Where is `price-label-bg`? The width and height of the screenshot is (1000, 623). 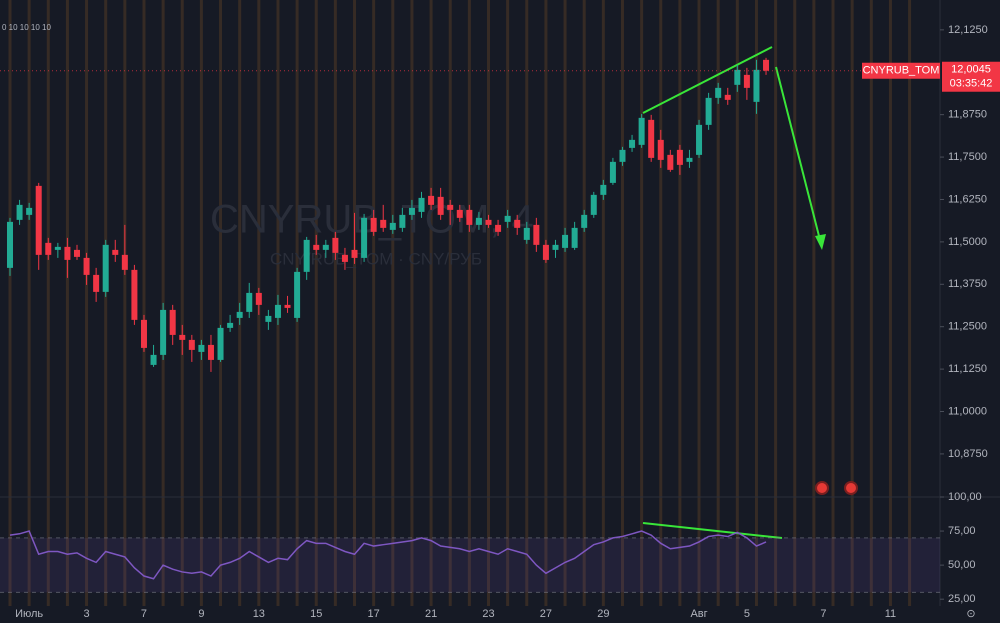
price-label-bg is located at coordinates (971, 76).